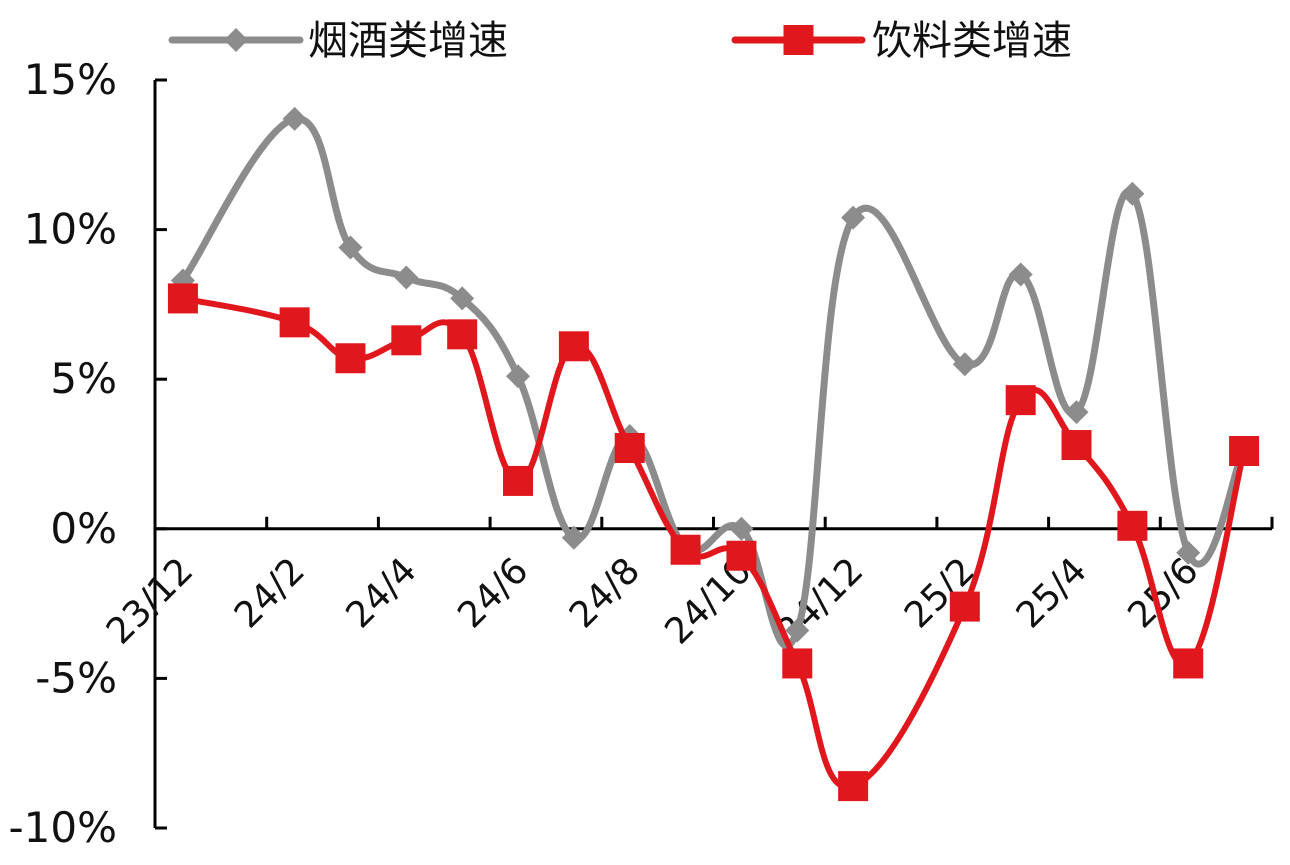 This screenshot has height=865, width=1290. What do you see at coordinates (76, 677) in the screenshot?
I see `y-tick-label: -5%` at bounding box center [76, 677].